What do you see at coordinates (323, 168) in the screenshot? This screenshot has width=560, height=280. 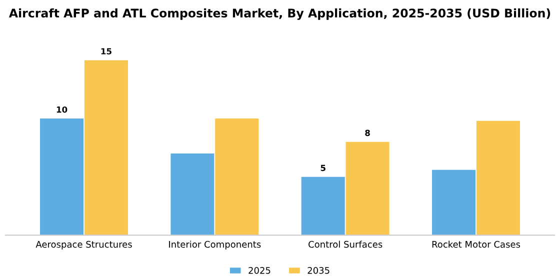 I see `data-label: 5` at bounding box center [323, 168].